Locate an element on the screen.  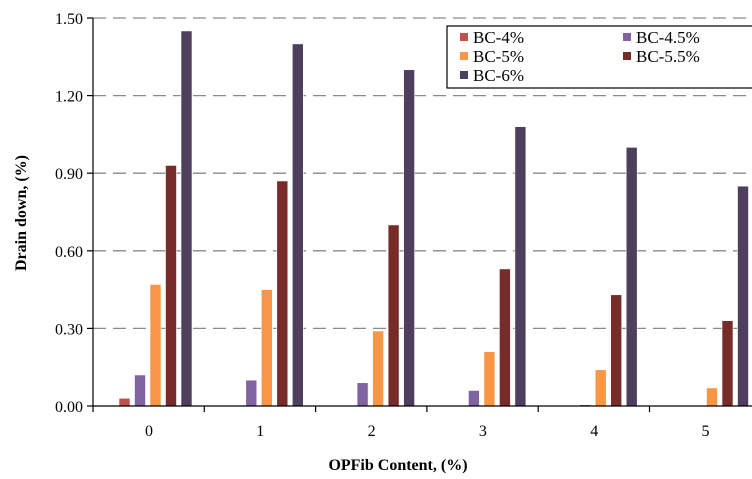
legend-label: BC-5% is located at coordinates (498, 56).